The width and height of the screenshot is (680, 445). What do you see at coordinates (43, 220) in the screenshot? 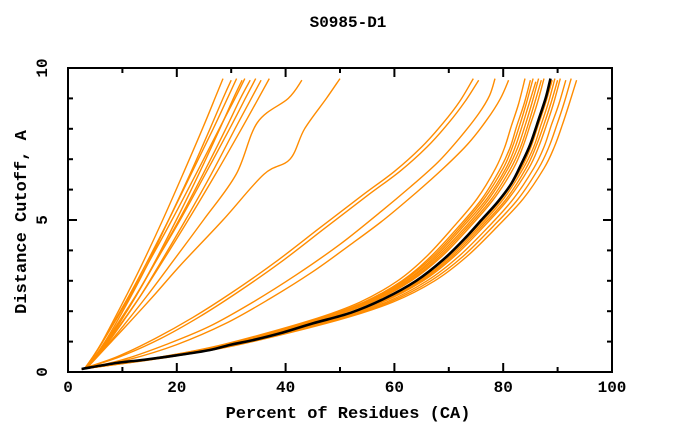
I see `y-tick-label: 5` at bounding box center [43, 220].